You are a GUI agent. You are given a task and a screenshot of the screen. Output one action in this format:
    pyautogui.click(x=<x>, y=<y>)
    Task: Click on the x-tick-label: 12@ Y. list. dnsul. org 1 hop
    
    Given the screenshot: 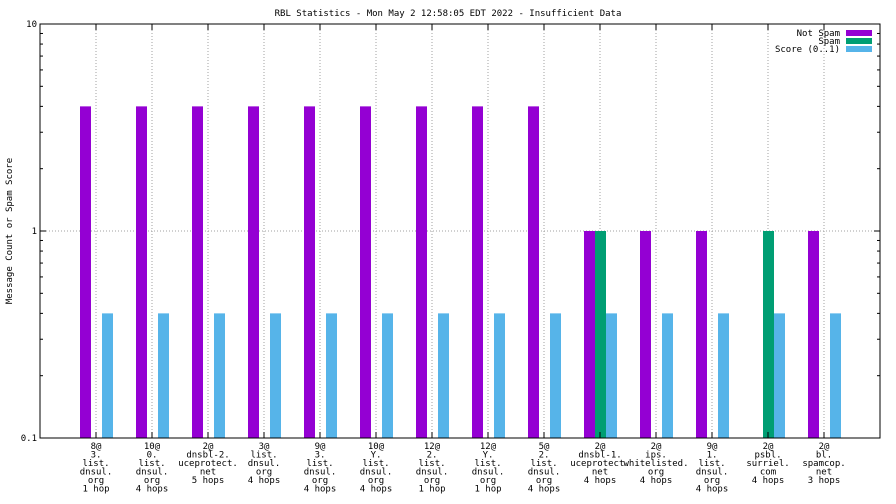 What is the action you would take?
    pyautogui.click(x=488, y=468)
    